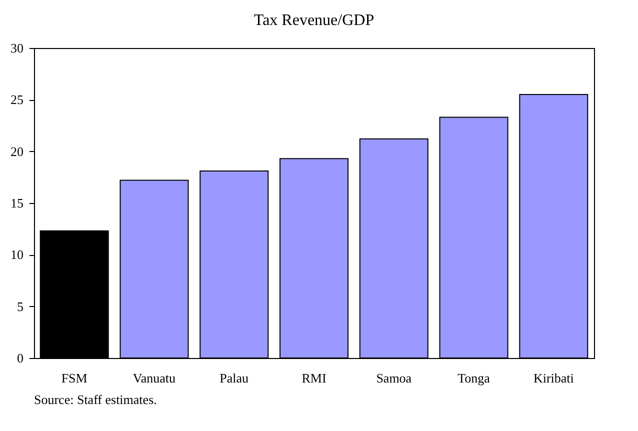 This screenshot has height=431, width=638. What do you see at coordinates (314, 378) in the screenshot?
I see `x-tick-label: RMI` at bounding box center [314, 378].